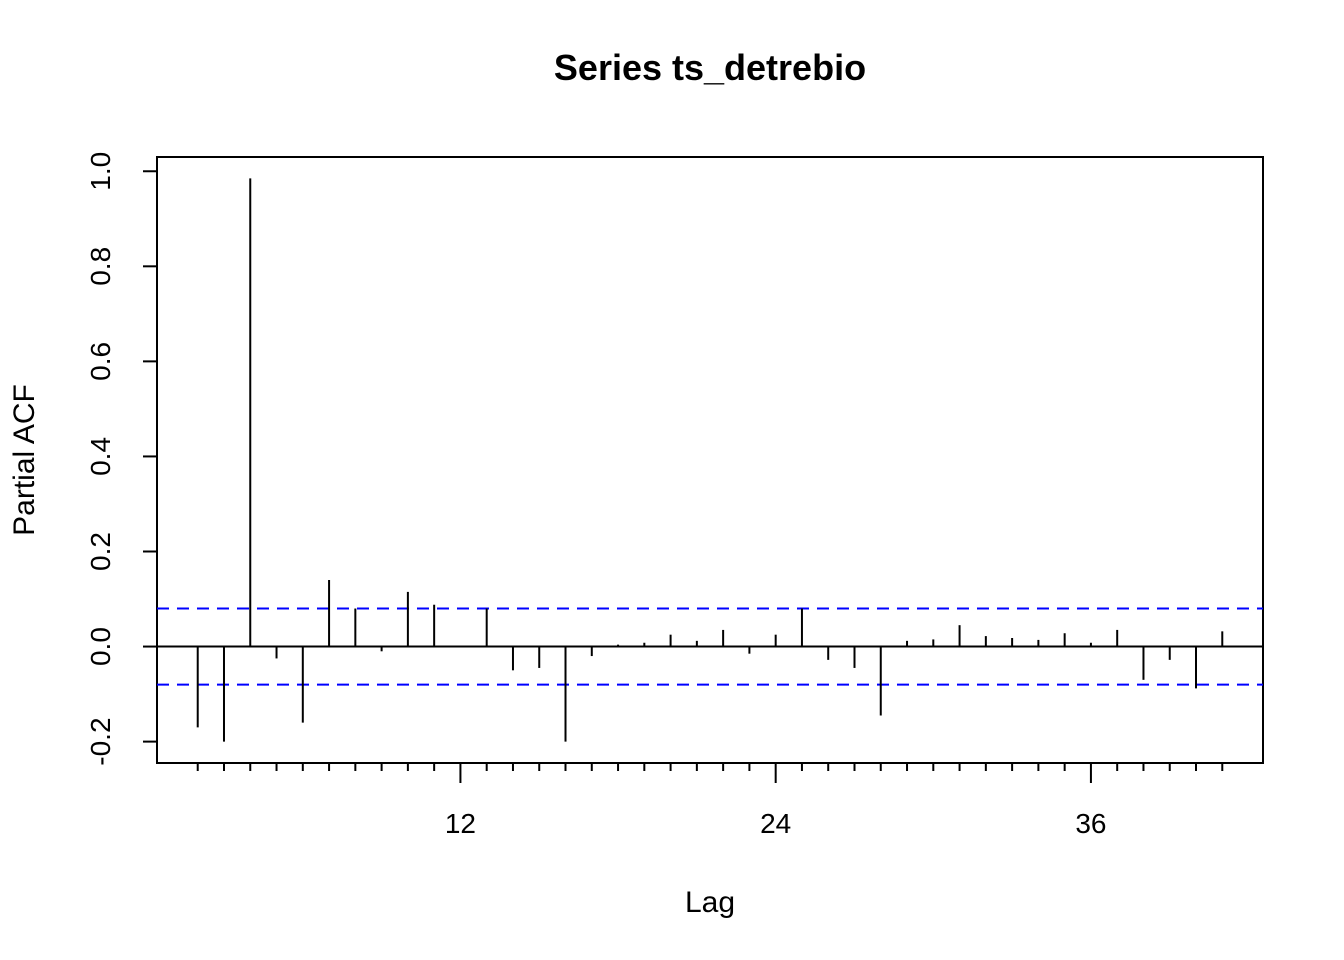 This screenshot has width=1344, height=960. I want to click on chart-title: Series ts_detrebio, so click(710, 67).